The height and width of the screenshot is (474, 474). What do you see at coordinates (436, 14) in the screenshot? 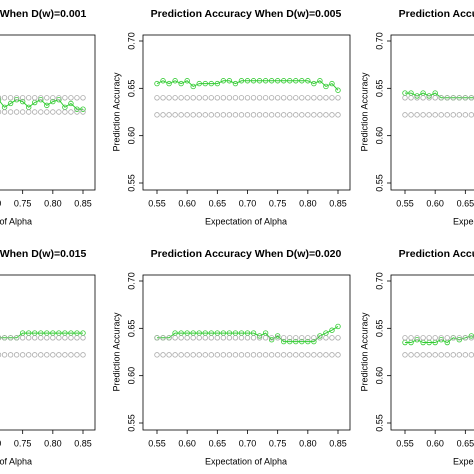
I see `chart-title: Prediction Accuracy When D(w)=0.010` at bounding box center [436, 14].